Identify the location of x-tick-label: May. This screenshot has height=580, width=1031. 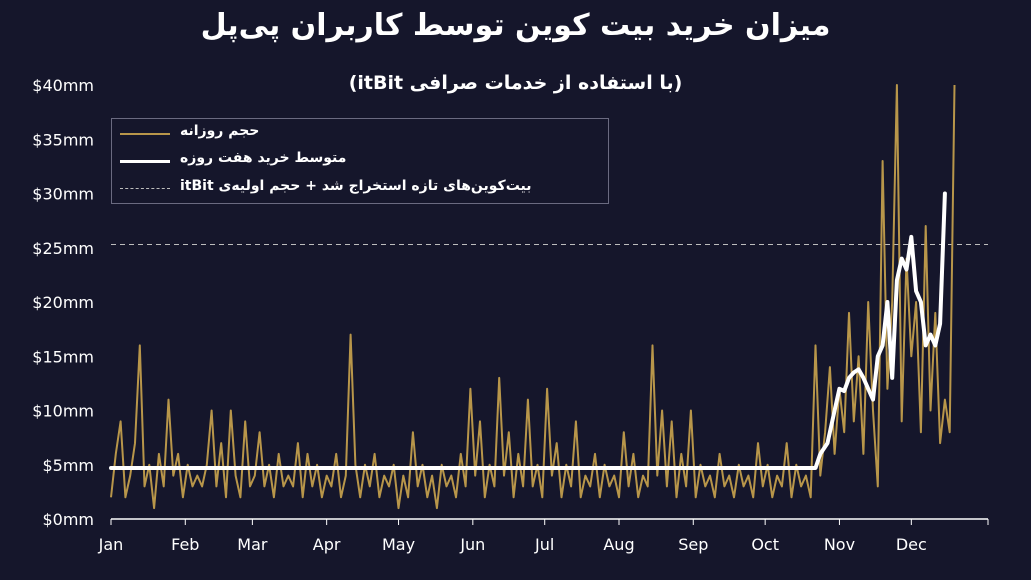
(398, 544).